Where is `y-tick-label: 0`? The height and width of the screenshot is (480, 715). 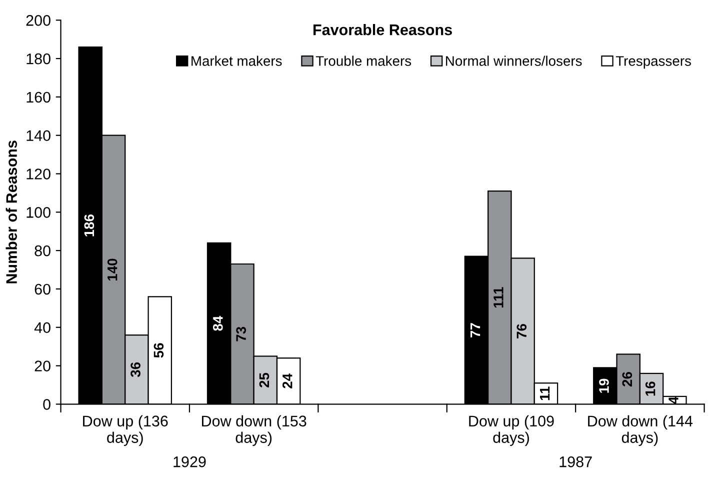 y-tick-label: 0 is located at coordinates (46, 404).